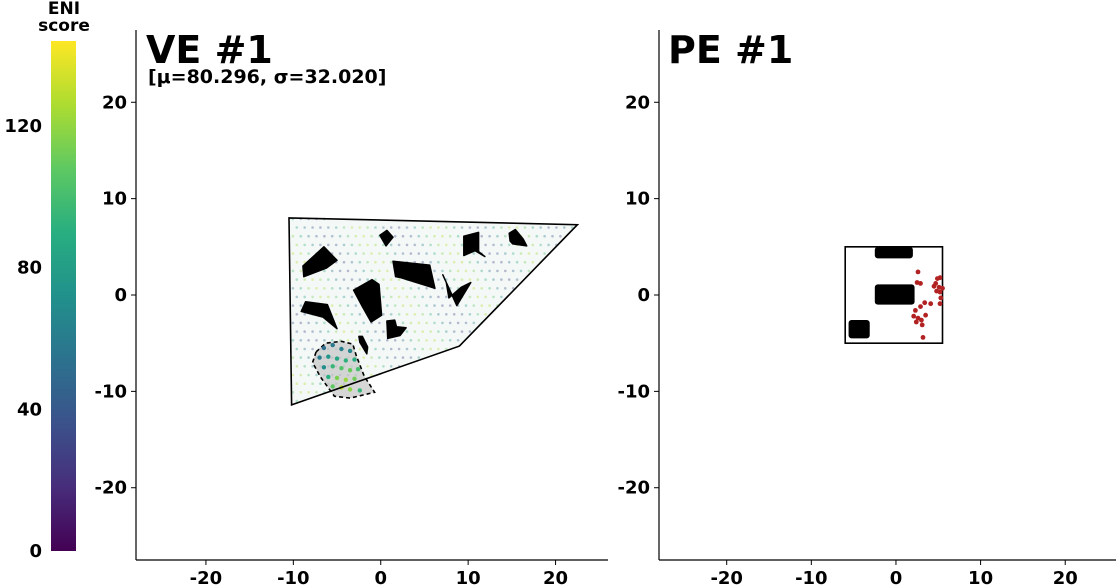 This screenshot has width=1116, height=585. Describe the element at coordinates (293, 576) in the screenshot. I see `ve-x-tick-label: -10` at that location.